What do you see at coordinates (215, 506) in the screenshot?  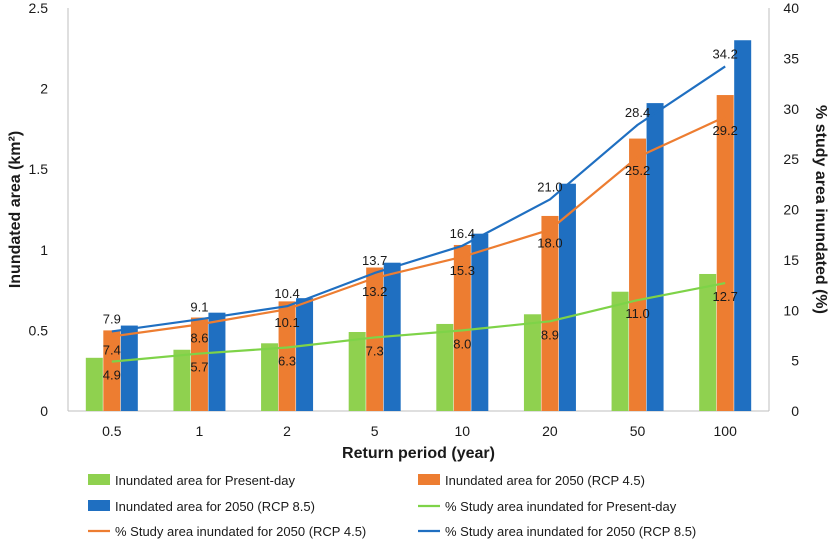 I see `legend-label: Inundated area for 2050 (RCP 8.5)` at bounding box center [215, 506].